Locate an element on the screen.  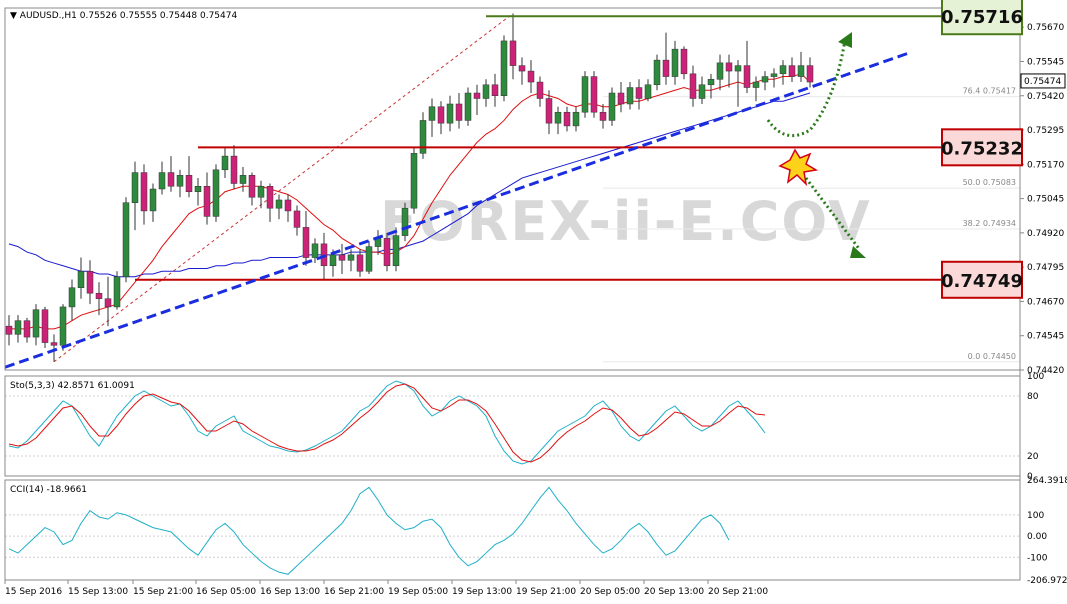
x-tick-label: 15 Sep 21:00 is located at coordinates (163, 592).